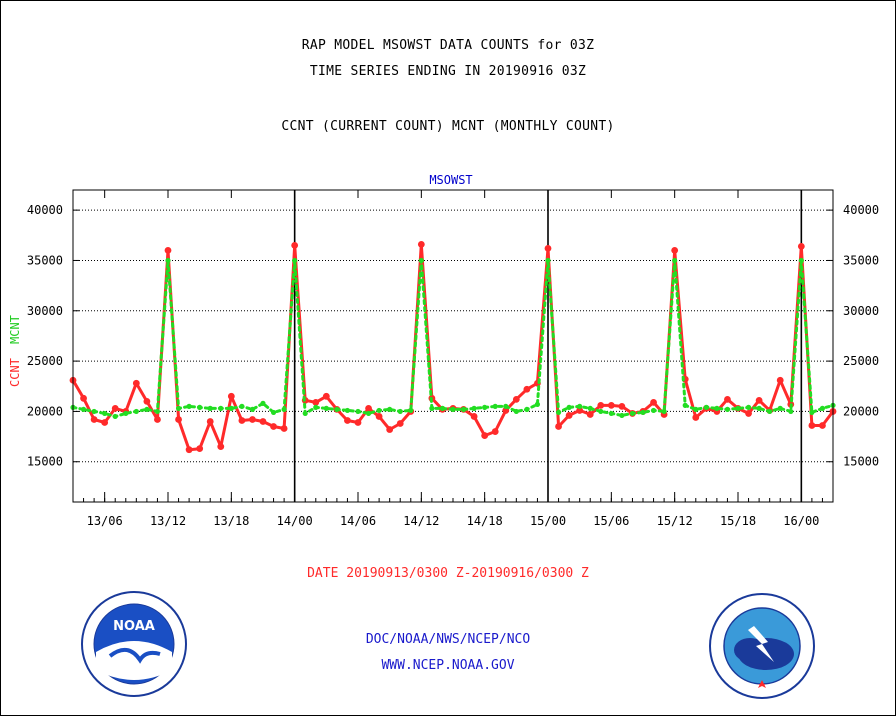 The height and width of the screenshot is (716, 896). I want to click on x-tick-label: 13/18, so click(231, 521).